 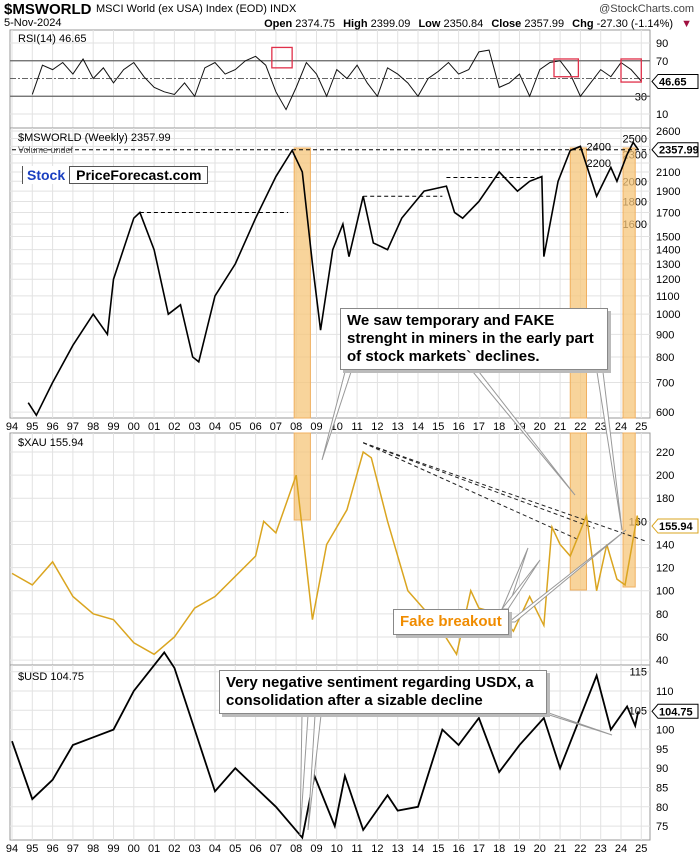 What do you see at coordinates (255, 849) in the screenshot?
I see `x-tick: 06` at bounding box center [255, 849].